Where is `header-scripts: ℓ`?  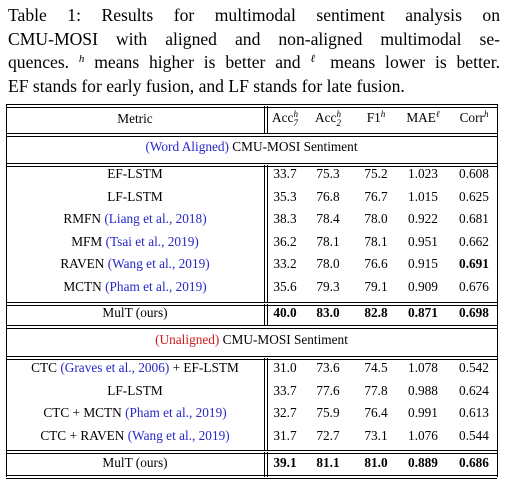
header-scripts: ℓ is located at coordinates (438, 119).